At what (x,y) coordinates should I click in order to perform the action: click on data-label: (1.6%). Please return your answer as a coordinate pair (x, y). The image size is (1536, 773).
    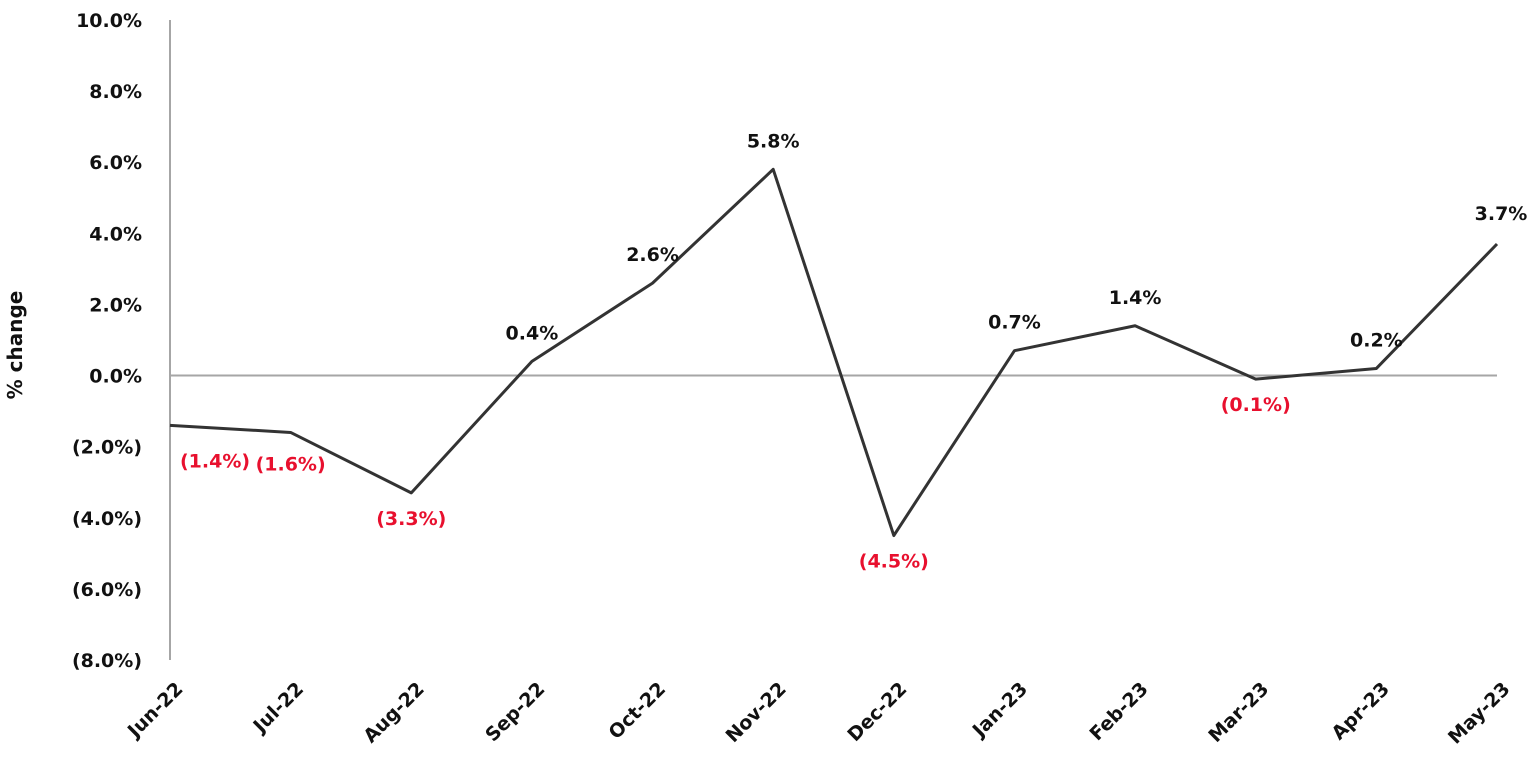
    Looking at the image, I should click on (291, 464).